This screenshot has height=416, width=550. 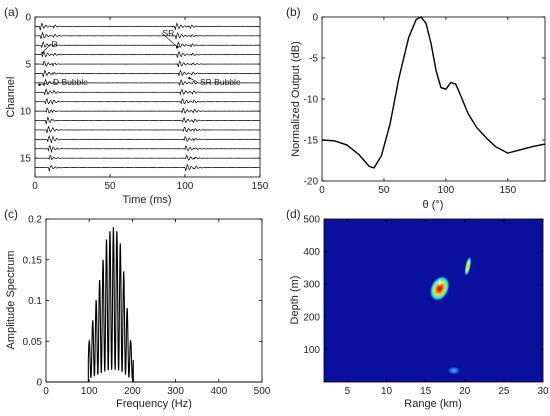 I want to click on y-tick-label: -10, so click(x=311, y=100).